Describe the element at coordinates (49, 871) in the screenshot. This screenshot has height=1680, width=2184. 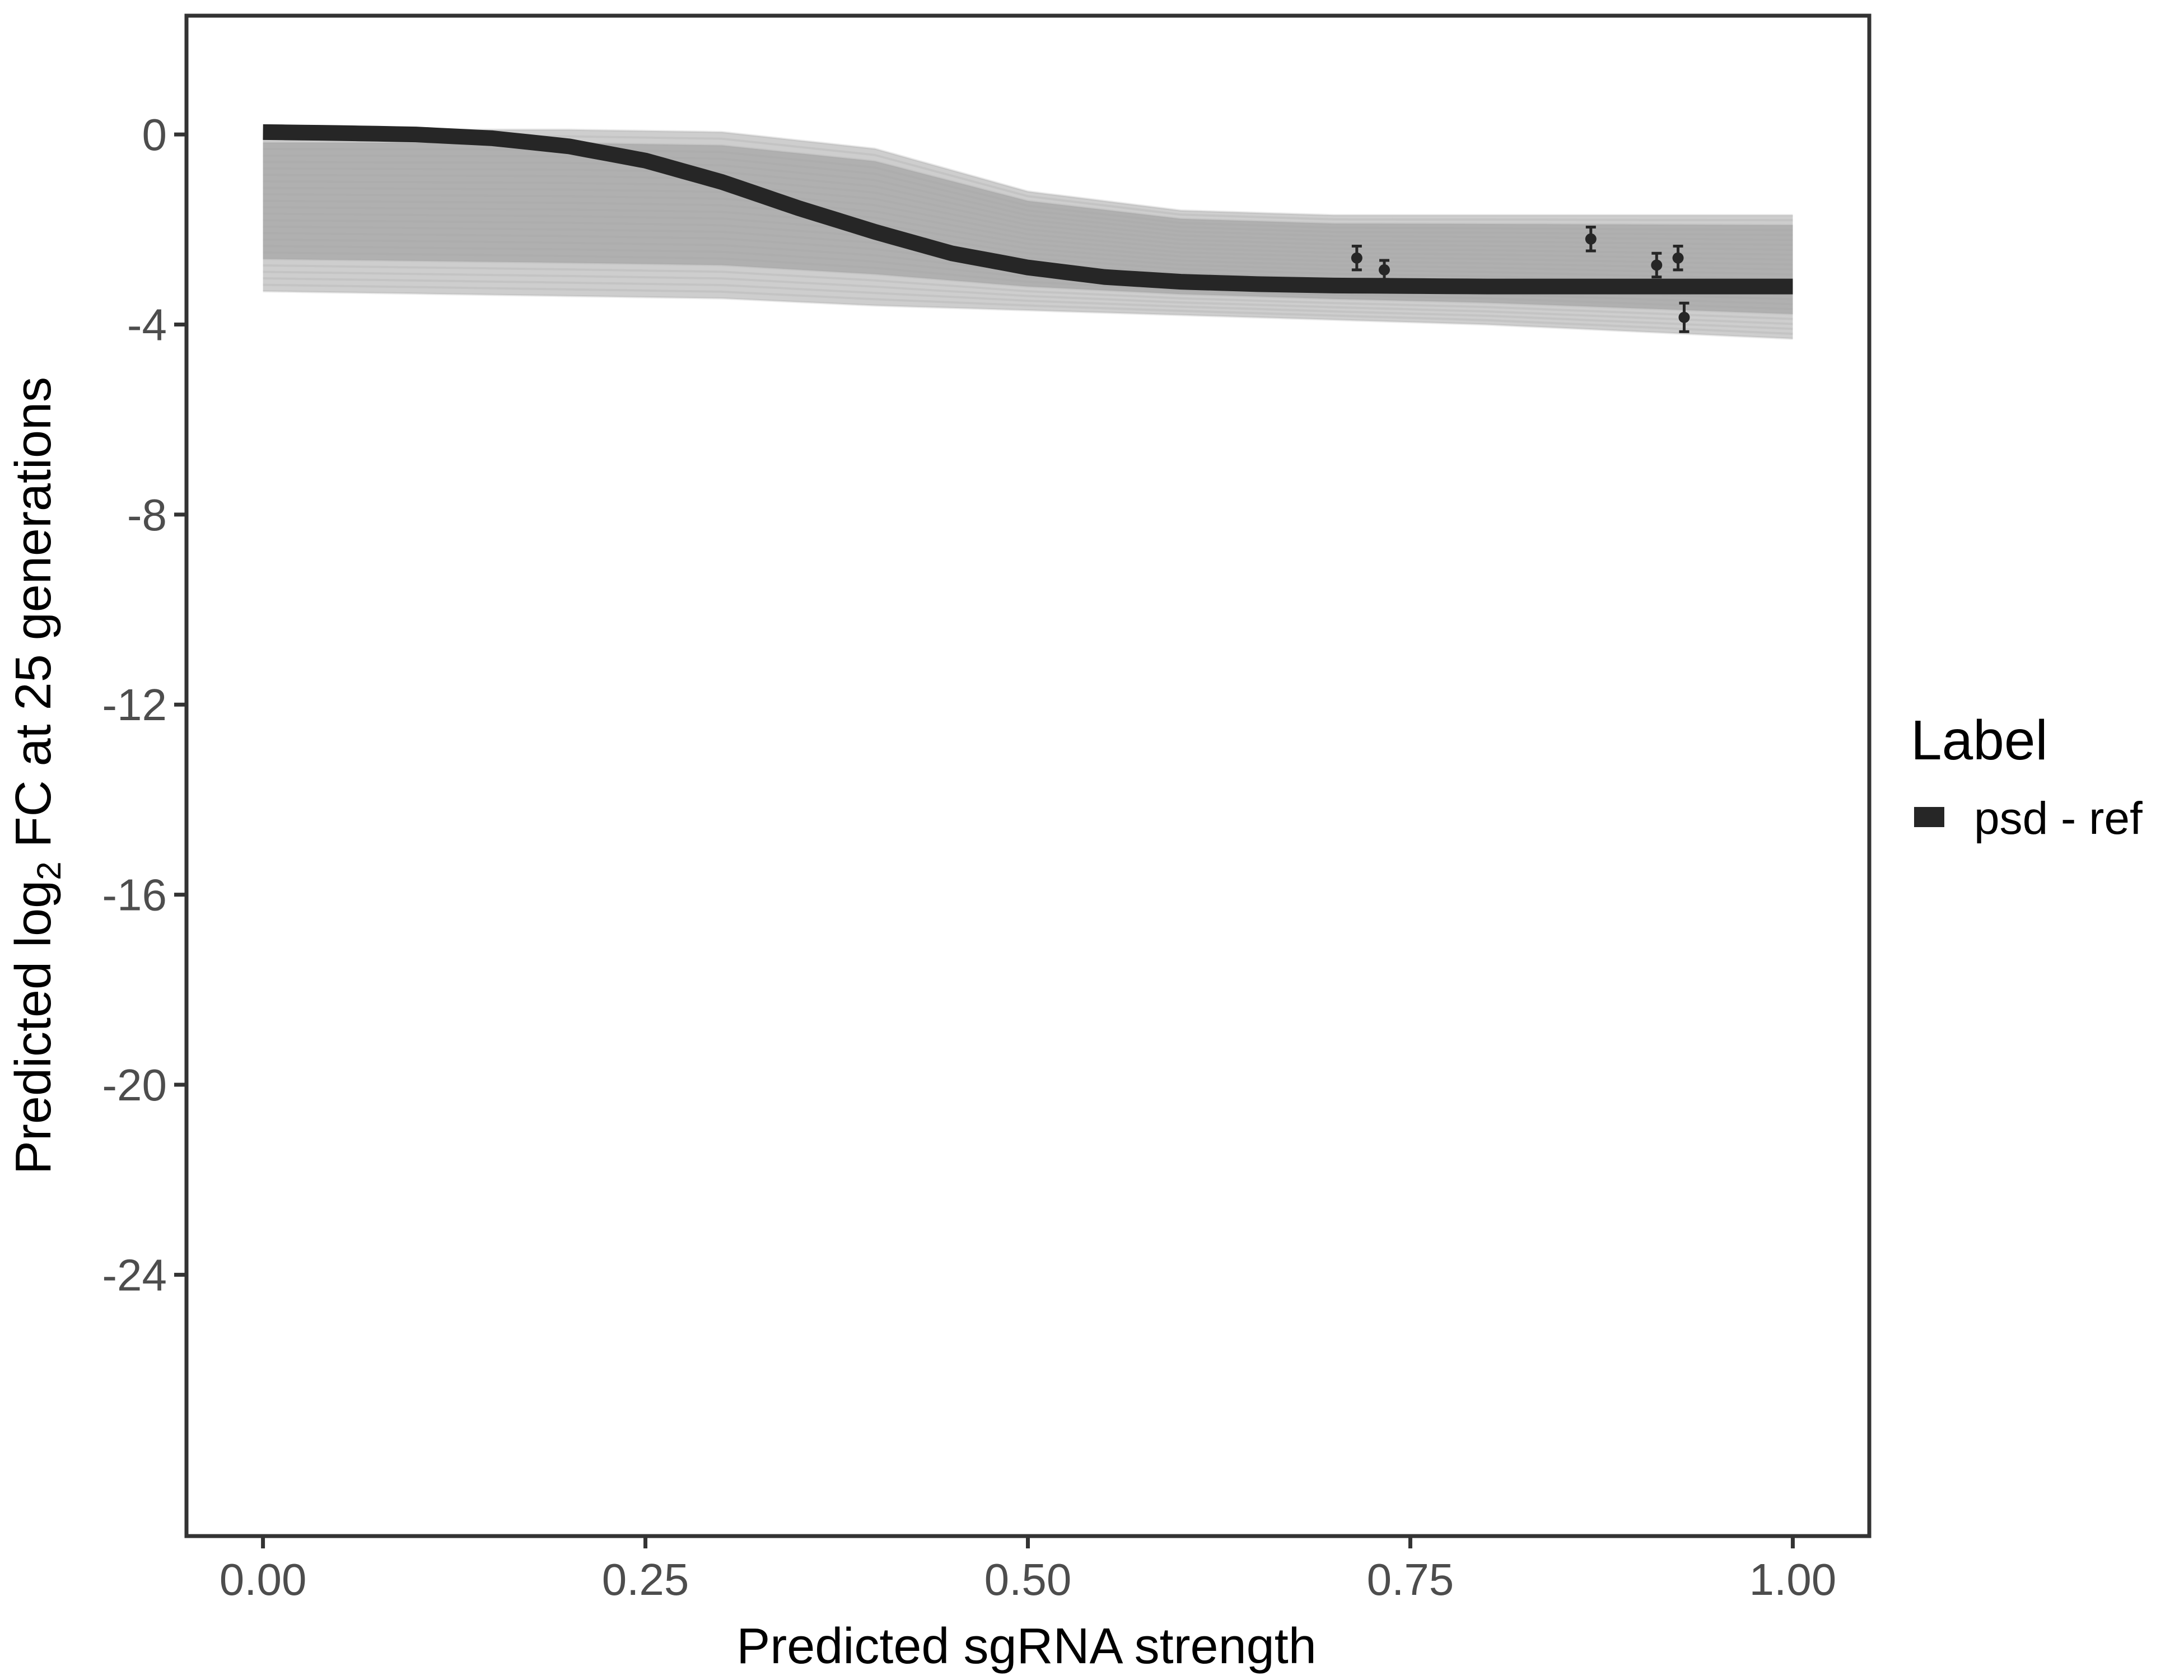
I see `y-axis-title-subscript: 2` at that location.